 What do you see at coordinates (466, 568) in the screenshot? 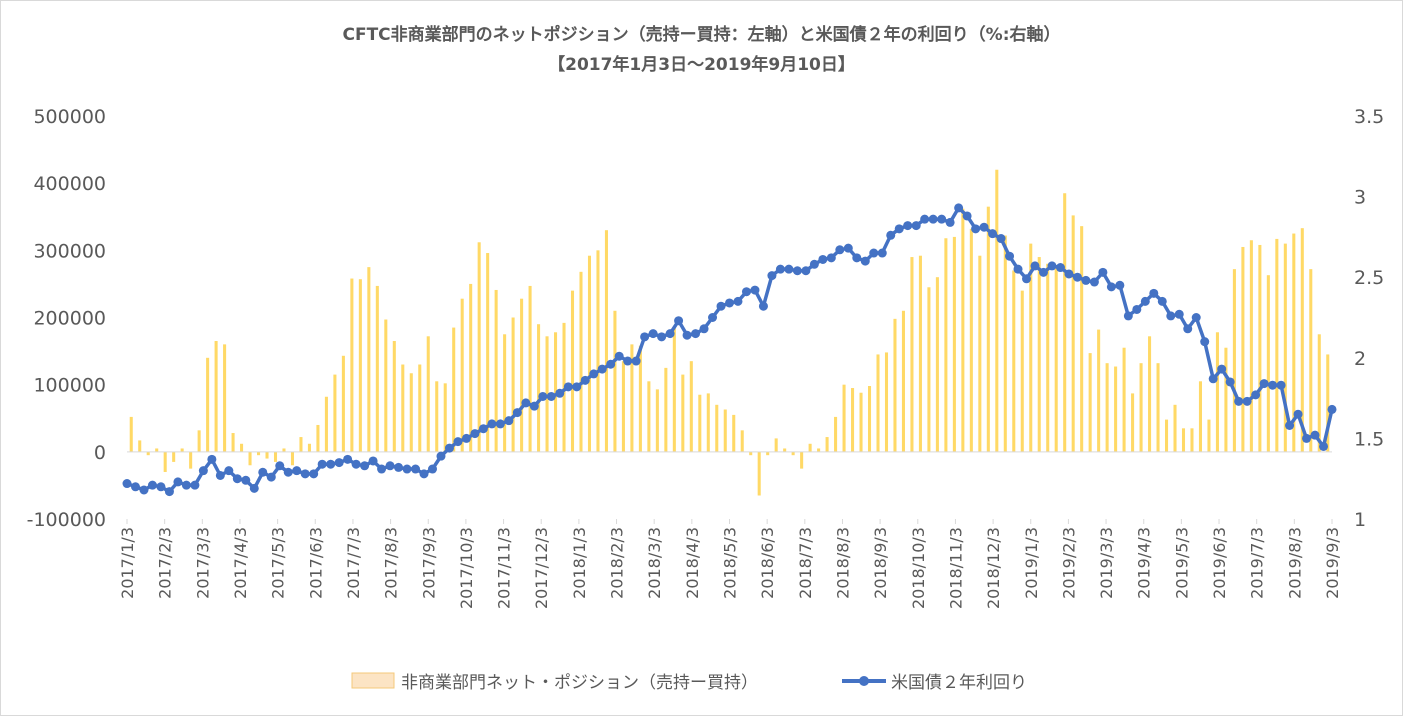
I see `x-tick-label: 2017/10/3` at bounding box center [466, 568].